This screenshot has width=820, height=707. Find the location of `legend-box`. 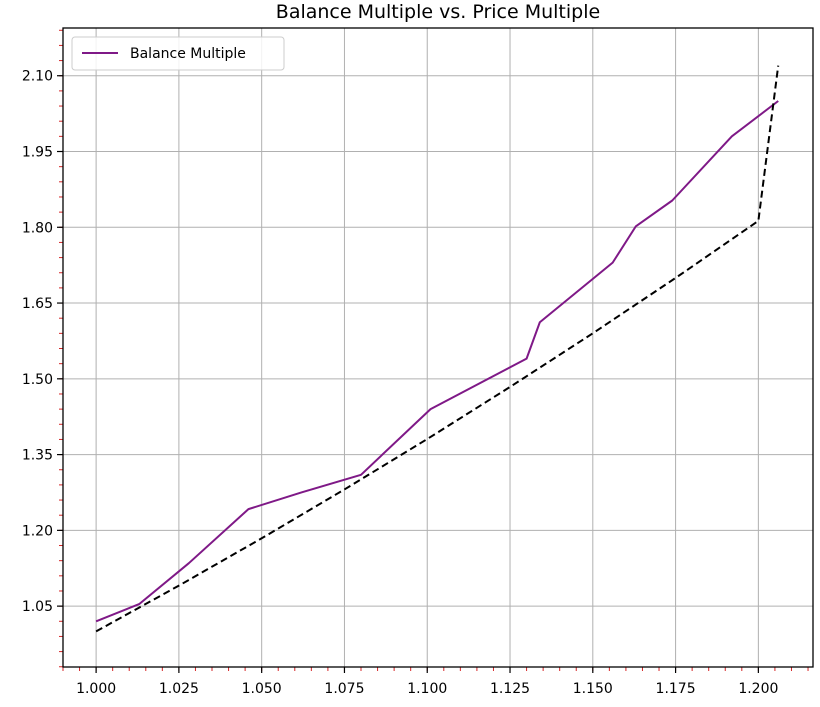

legend-box is located at coordinates (178, 53).